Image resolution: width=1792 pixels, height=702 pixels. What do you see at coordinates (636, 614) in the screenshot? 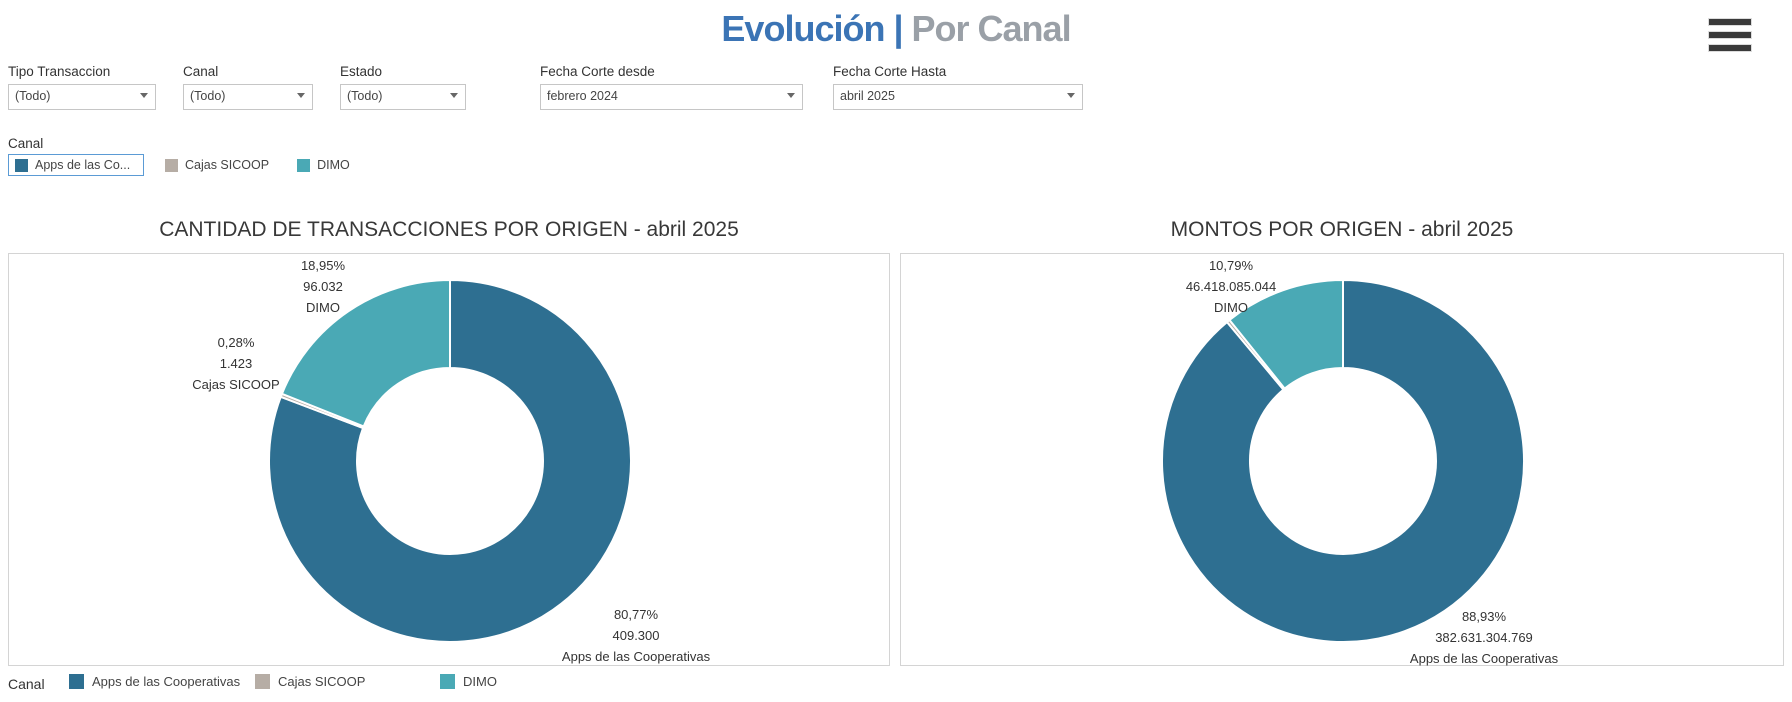
I see `slice-pct: 80,77%` at bounding box center [636, 614].